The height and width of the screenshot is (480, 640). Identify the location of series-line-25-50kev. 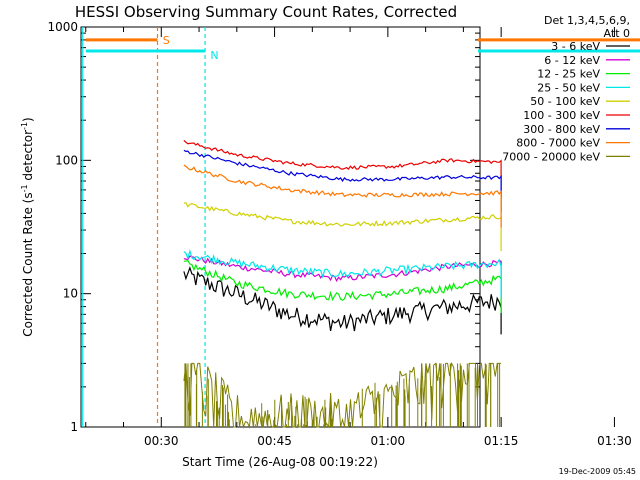
(342, 273).